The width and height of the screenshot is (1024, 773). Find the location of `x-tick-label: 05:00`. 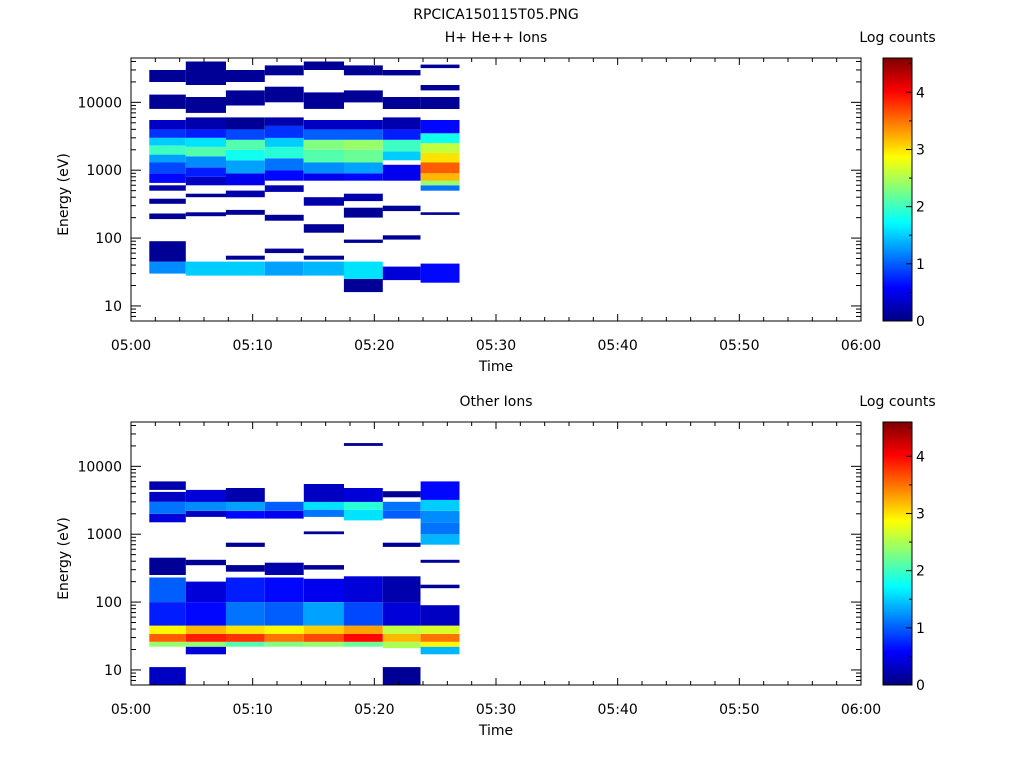

x-tick-label: 05:00 is located at coordinates (131, 710).